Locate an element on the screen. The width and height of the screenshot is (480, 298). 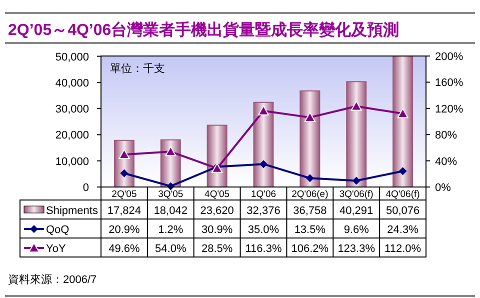
data-label: 13.5% is located at coordinates (310, 230).